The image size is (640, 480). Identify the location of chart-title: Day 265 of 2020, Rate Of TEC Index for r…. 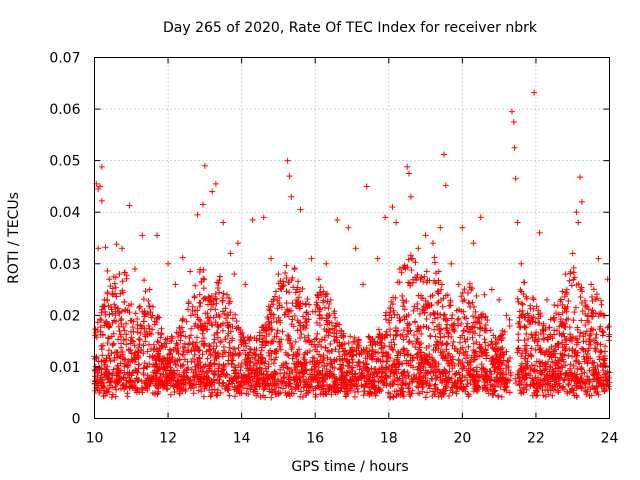
(350, 28).